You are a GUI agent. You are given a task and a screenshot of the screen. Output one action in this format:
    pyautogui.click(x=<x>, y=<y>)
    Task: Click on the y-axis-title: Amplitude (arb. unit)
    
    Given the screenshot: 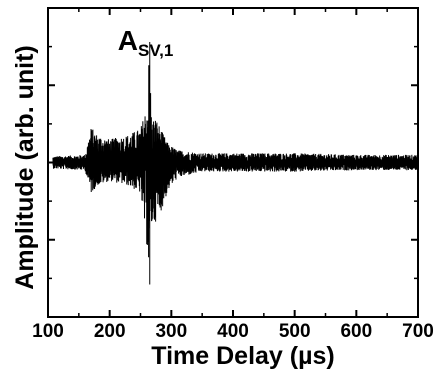 What is the action you would take?
    pyautogui.click(x=25, y=167)
    